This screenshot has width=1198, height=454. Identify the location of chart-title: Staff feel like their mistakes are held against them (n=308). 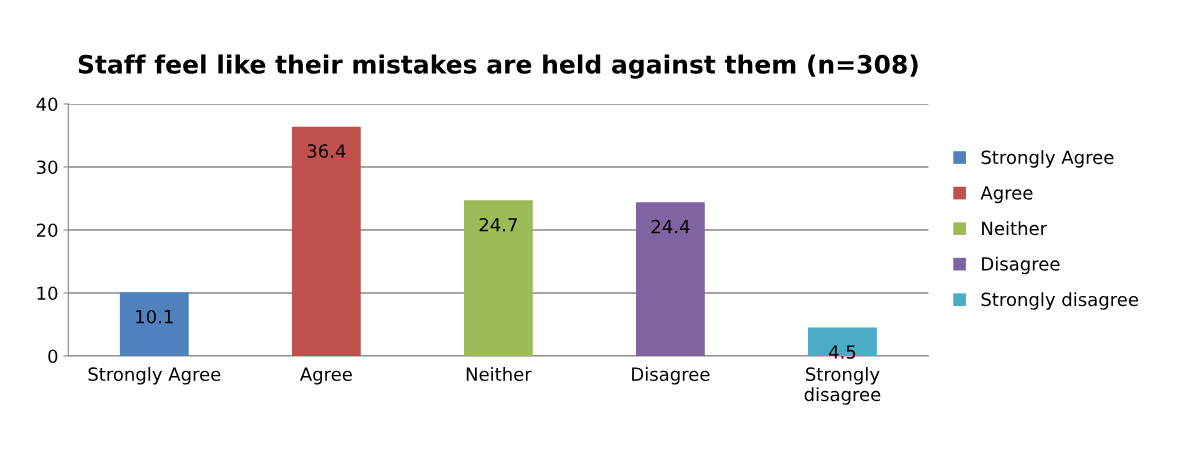
(498, 66).